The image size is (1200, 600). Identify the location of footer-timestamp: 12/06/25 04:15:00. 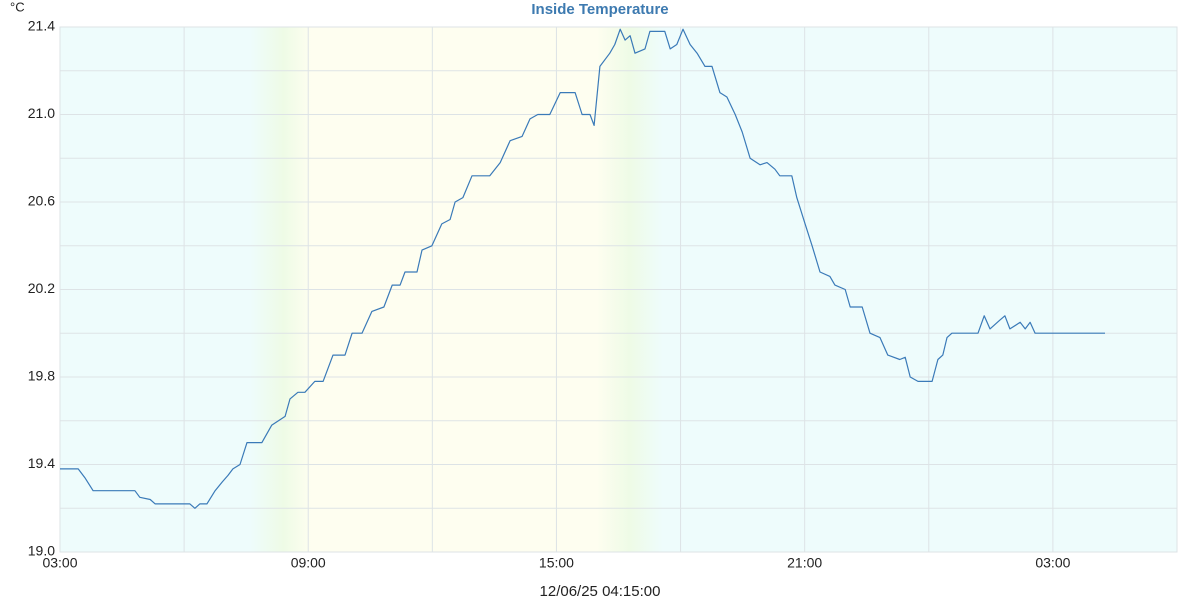
(600, 591).